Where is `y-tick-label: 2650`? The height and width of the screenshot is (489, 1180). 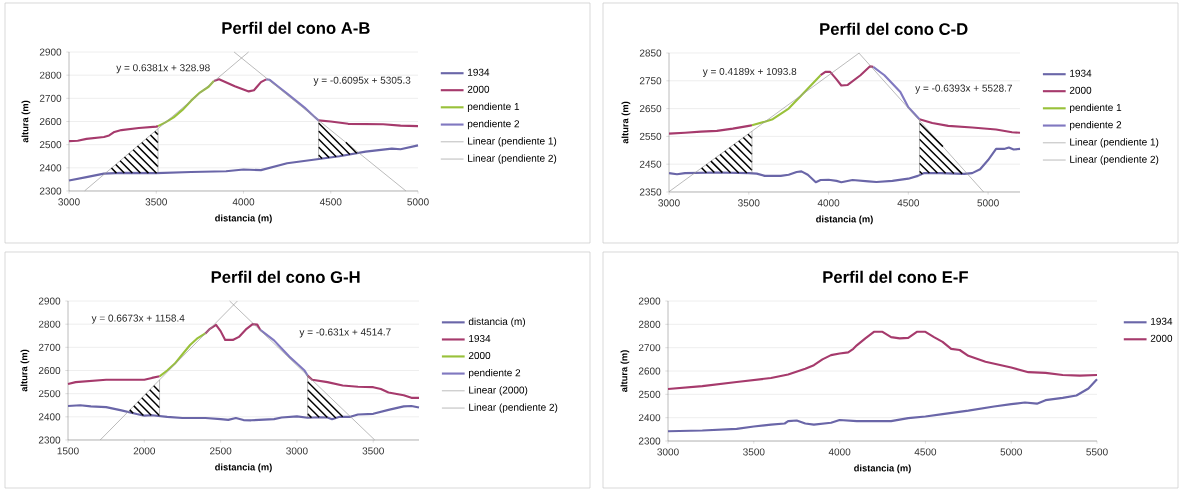
y-tick-label: 2650 is located at coordinates (650, 109).